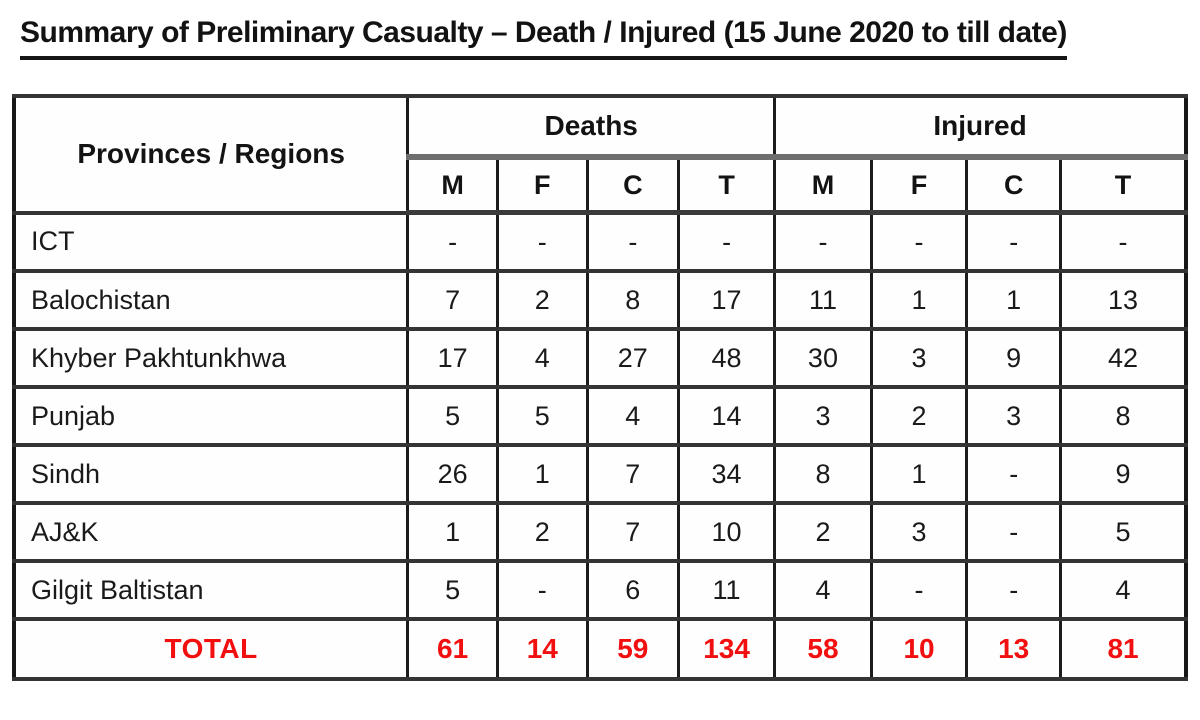 Image resolution: width=1200 pixels, height=720 pixels. What do you see at coordinates (1123, 474) in the screenshot?
I see `total-value-cell: 9` at bounding box center [1123, 474].